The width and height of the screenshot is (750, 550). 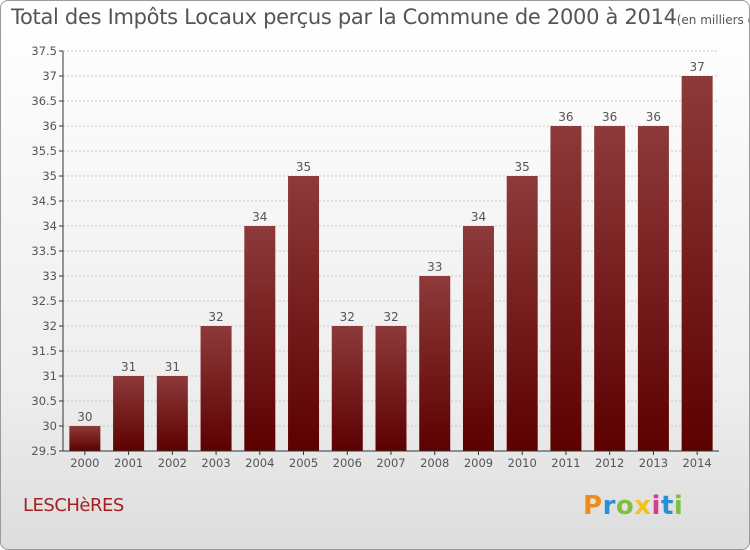 I want to click on y-tick-label: 29.5, so click(x=44, y=451).